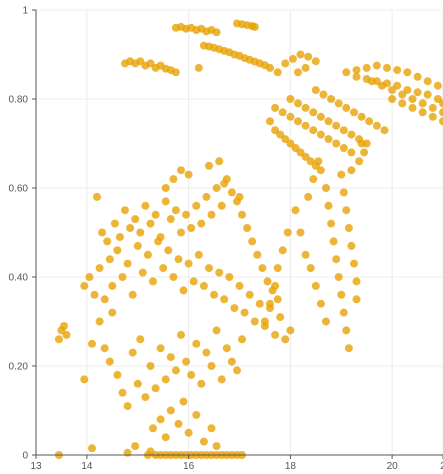  What do you see at coordinates (19, 278) in the screenshot?
I see `y-tick-label: 0.40` at bounding box center [19, 278].